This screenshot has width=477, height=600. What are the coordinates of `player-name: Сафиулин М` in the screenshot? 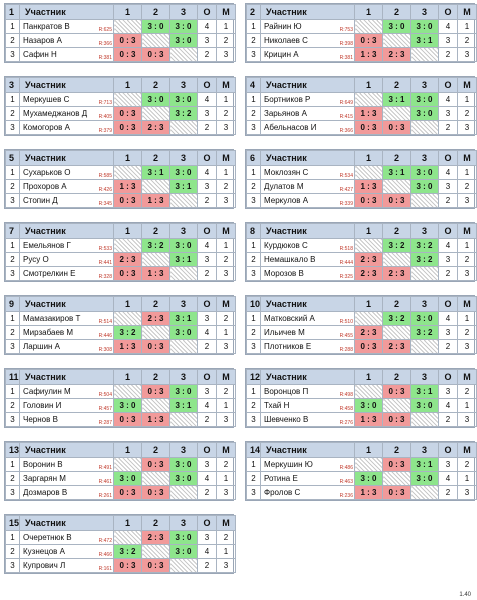 It's located at (47, 391).